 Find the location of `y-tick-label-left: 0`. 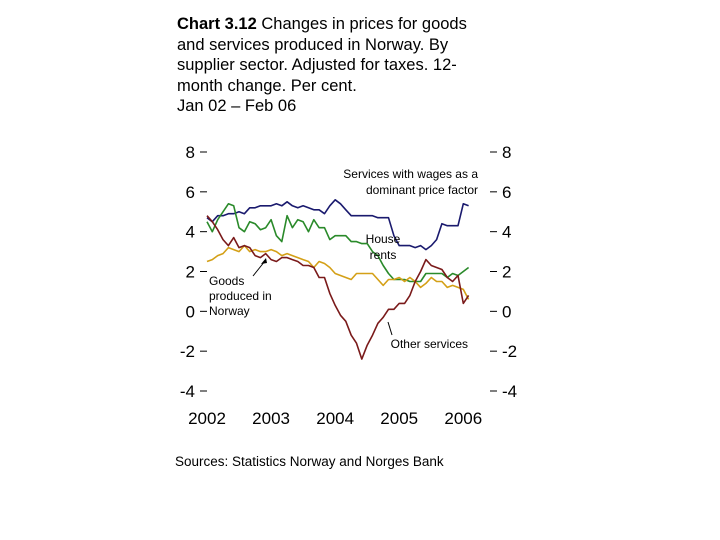

y-tick-label-left: 0 is located at coordinates (190, 311).